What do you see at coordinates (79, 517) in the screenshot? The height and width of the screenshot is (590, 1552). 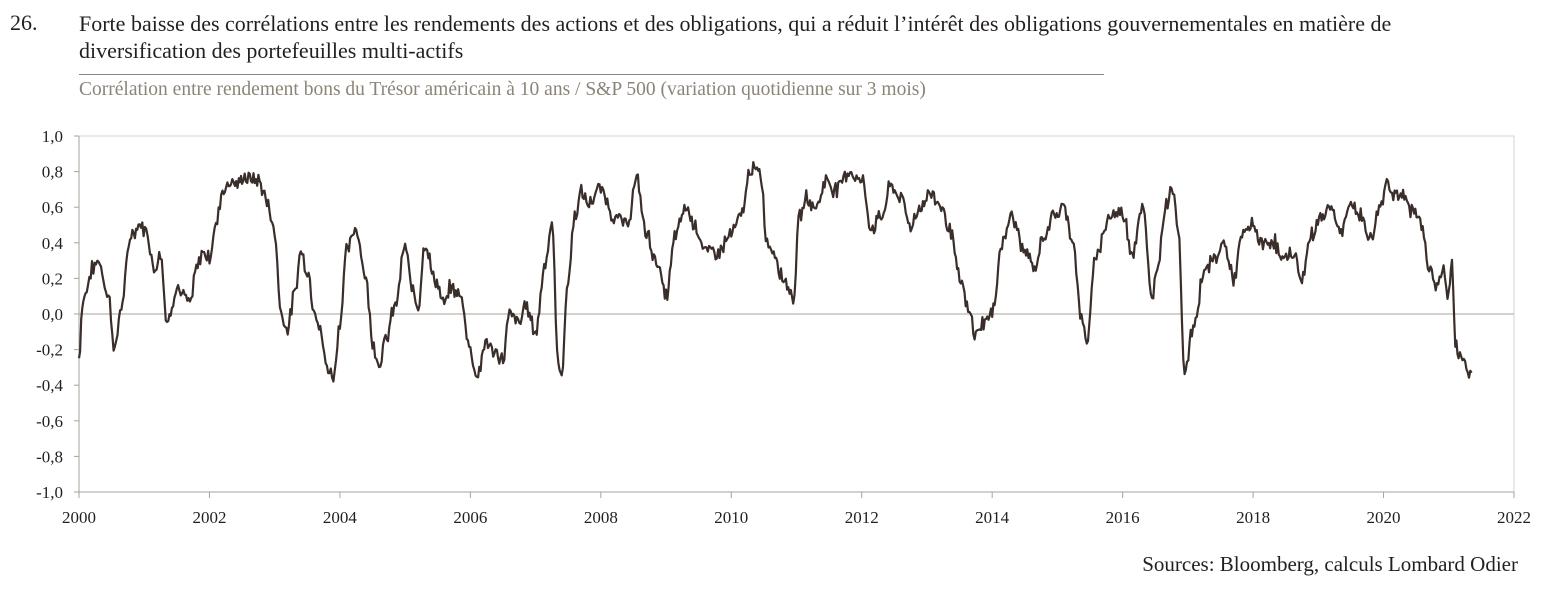 I see `x-tick-label: 2000` at bounding box center [79, 517].